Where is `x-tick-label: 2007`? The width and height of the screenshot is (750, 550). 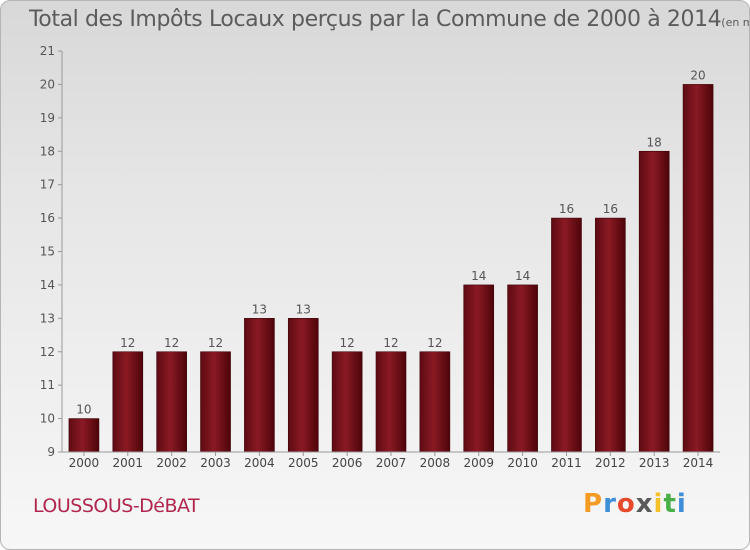 x-tick-label: 2007 is located at coordinates (391, 463).